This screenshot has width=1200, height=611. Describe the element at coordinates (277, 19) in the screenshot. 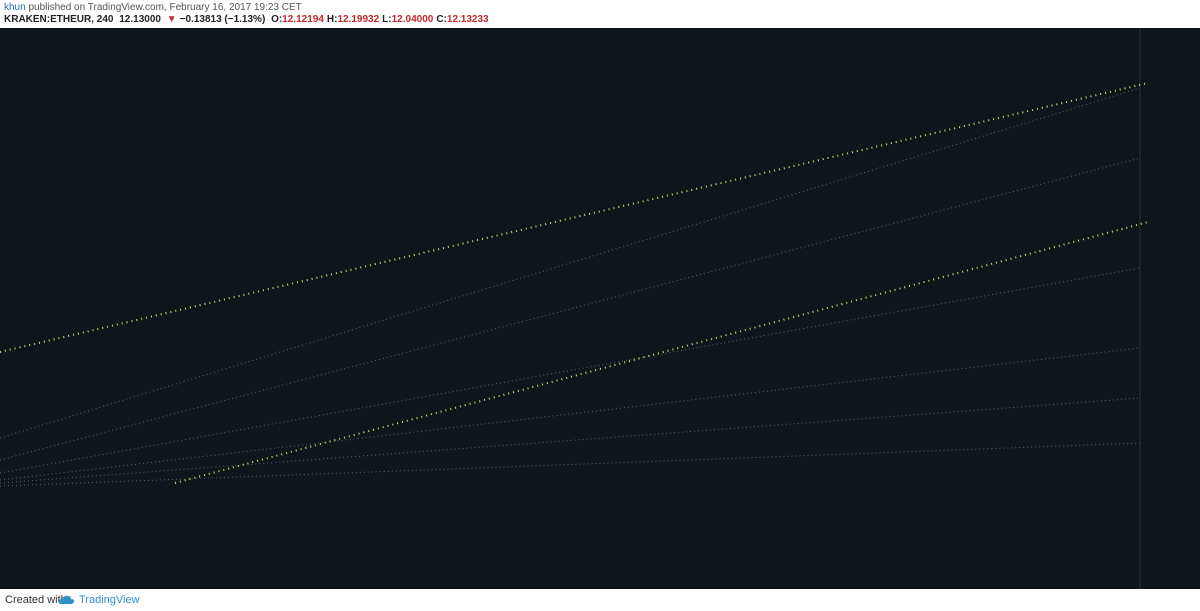

I see `ohlc-key: O:` at that location.